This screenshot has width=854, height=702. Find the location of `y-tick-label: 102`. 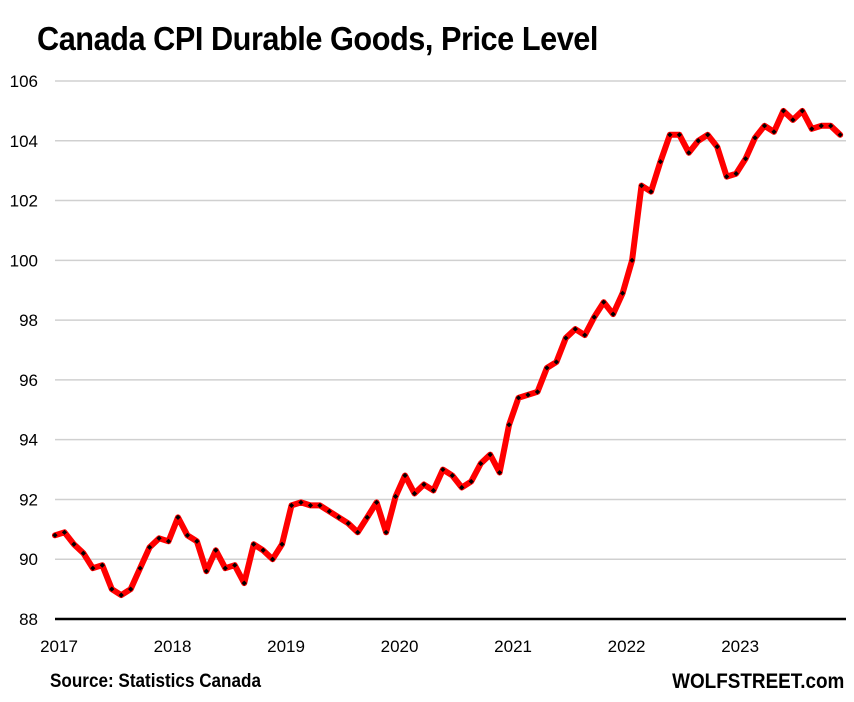

y-tick-label: 102 is located at coordinates (24, 201).